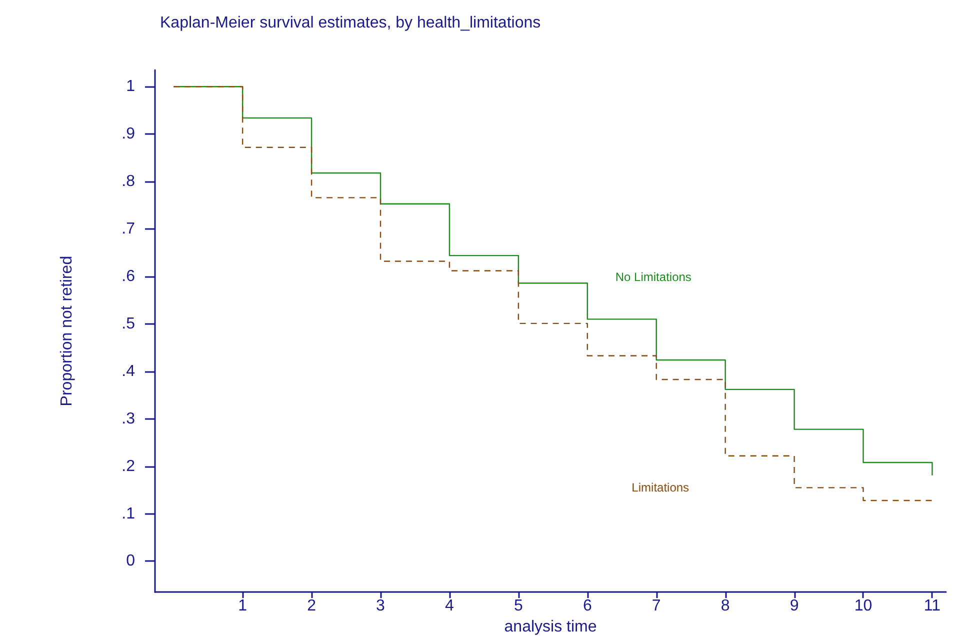 The width and height of the screenshot is (954, 640). What do you see at coordinates (794, 606) in the screenshot?
I see `x-tick-label: 9` at bounding box center [794, 606].